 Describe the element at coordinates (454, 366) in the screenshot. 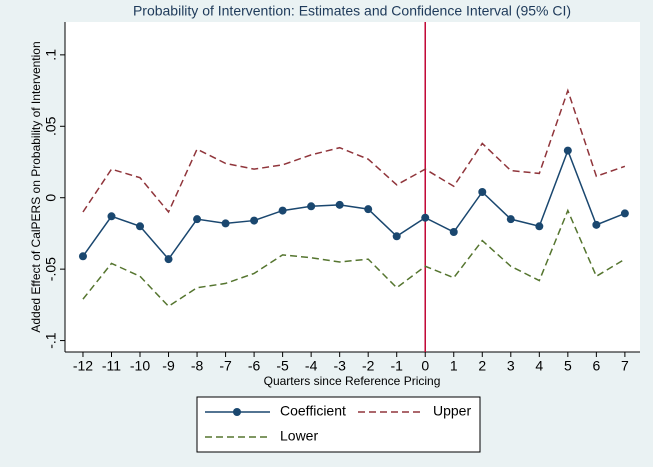

I see `x-tick-label: 1` at that location.